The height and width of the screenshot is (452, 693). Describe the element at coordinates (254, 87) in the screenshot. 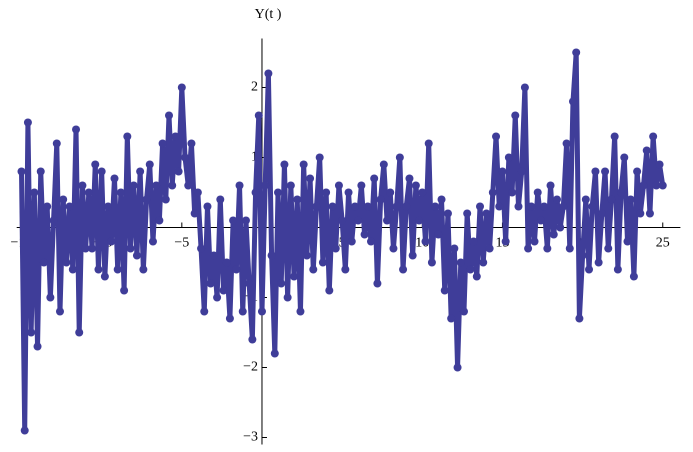

I see `y-tick-label: 2` at that location.